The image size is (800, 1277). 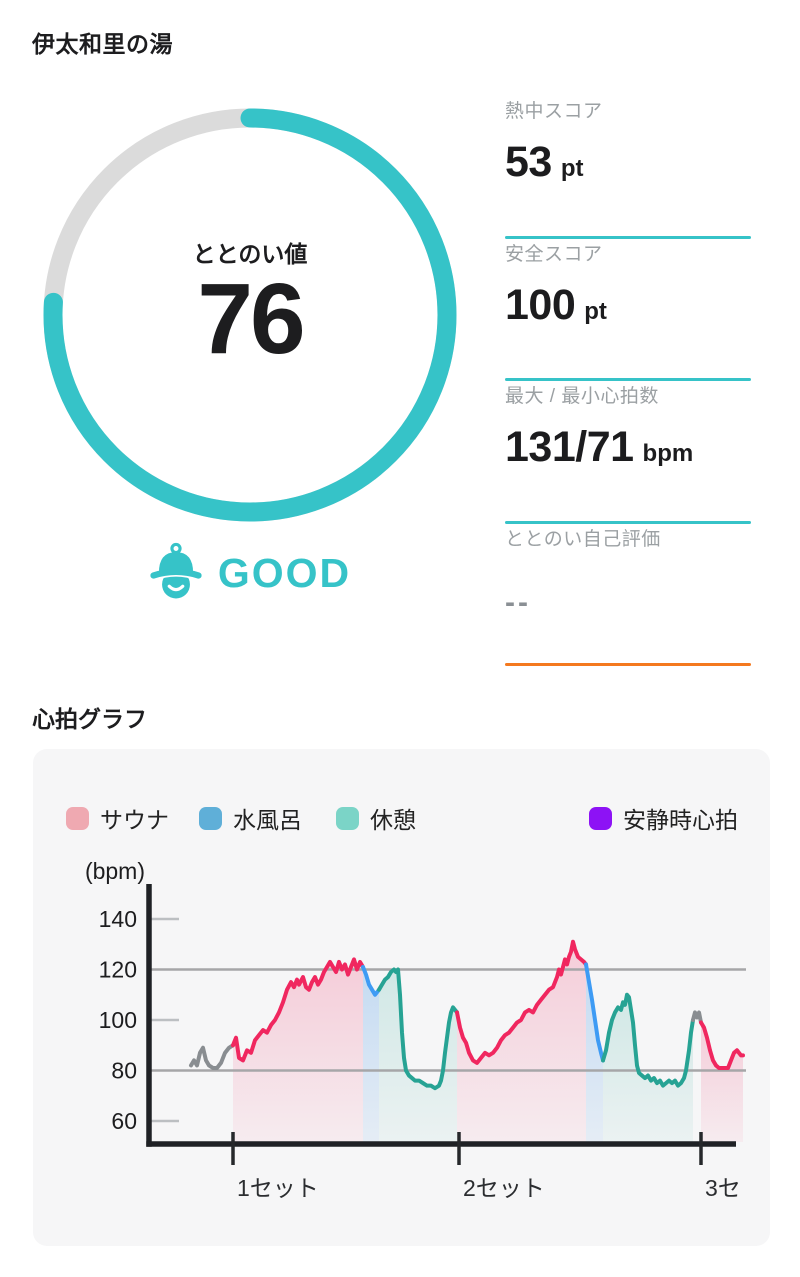 What do you see at coordinates (102, 44) in the screenshot?
I see `page-title: 伊太和里の湯` at bounding box center [102, 44].